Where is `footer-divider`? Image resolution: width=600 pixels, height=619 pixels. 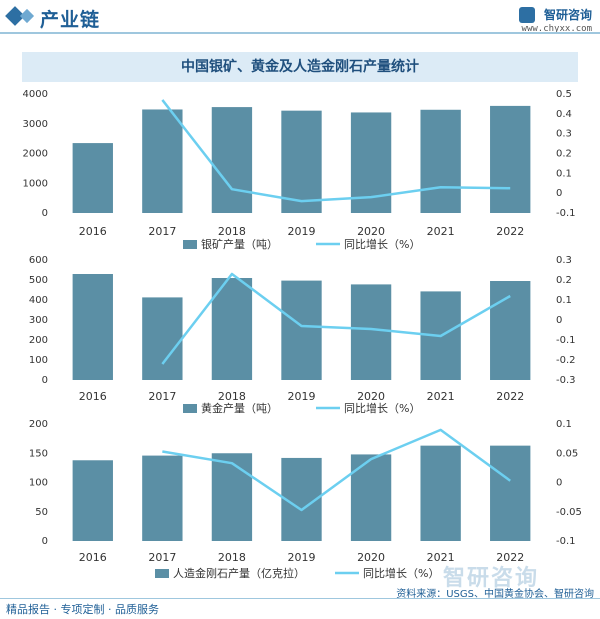
footer-divider is located at coordinates (300, 598).